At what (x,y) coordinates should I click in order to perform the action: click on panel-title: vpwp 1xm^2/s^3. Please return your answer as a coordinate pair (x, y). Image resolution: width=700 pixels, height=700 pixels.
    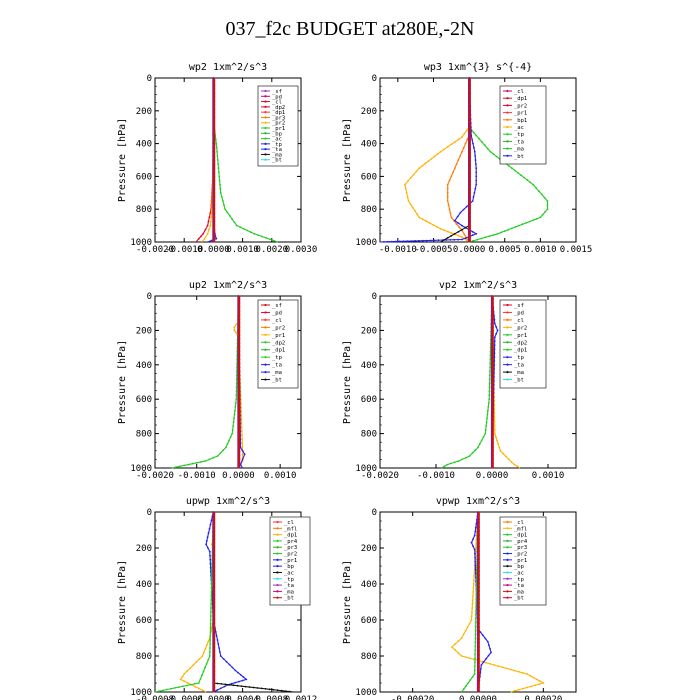
    Looking at the image, I should click on (478, 501).